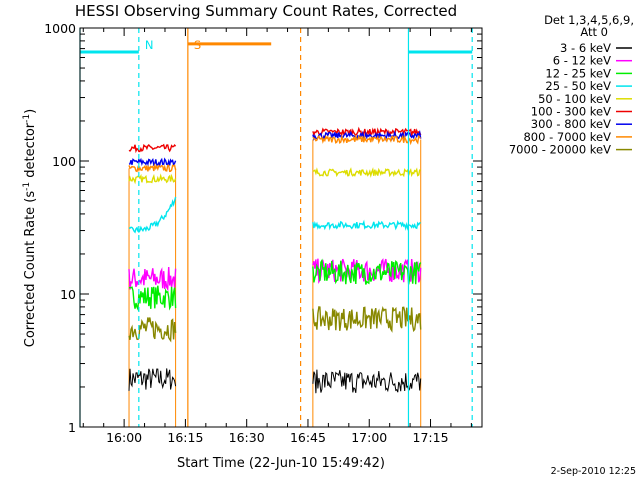 Image resolution: width=640 pixels, height=480 pixels. Describe the element at coordinates (185, 437) in the screenshot. I see `x-tick-label: 16:15` at that location.